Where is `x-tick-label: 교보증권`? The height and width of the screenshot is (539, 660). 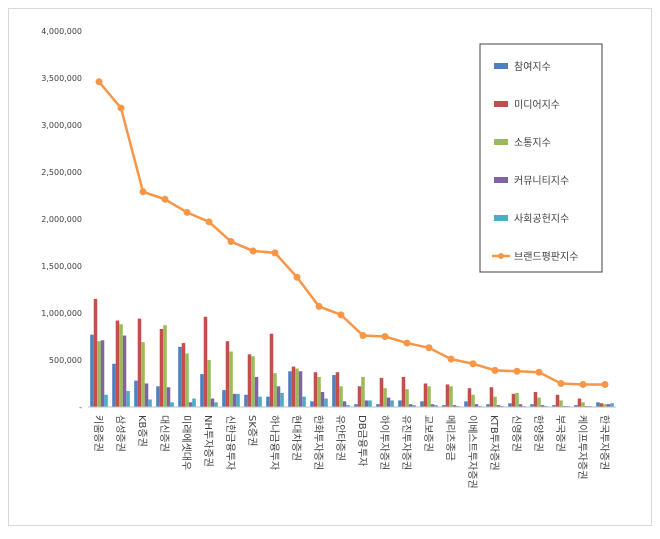
x-tick-label: 교보증권 is located at coordinates (428, 433).